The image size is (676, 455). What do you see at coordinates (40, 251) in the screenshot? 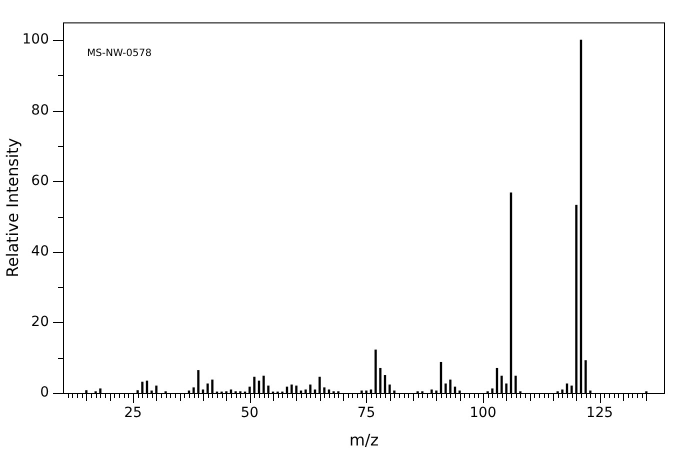
I see `y-tick-label: 40` at bounding box center [40, 251].